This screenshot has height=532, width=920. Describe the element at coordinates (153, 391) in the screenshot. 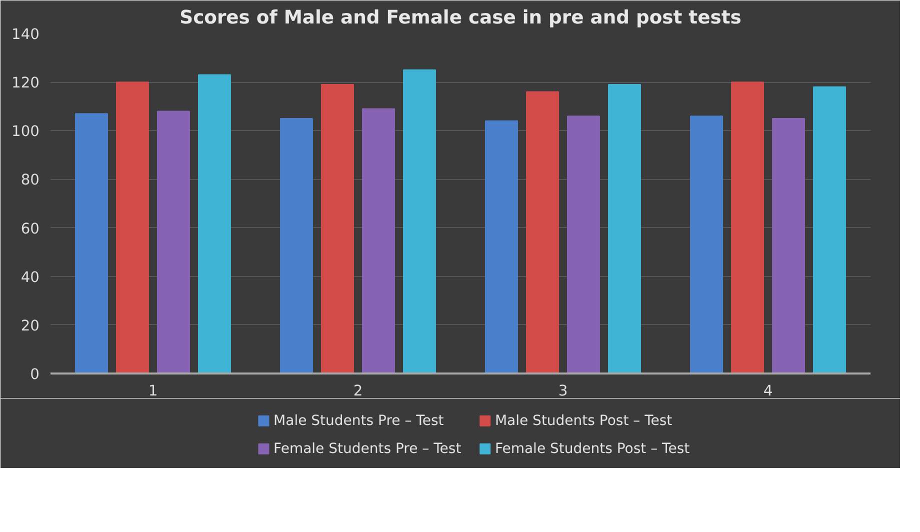

I see `x-tick-label: 1` at that location.